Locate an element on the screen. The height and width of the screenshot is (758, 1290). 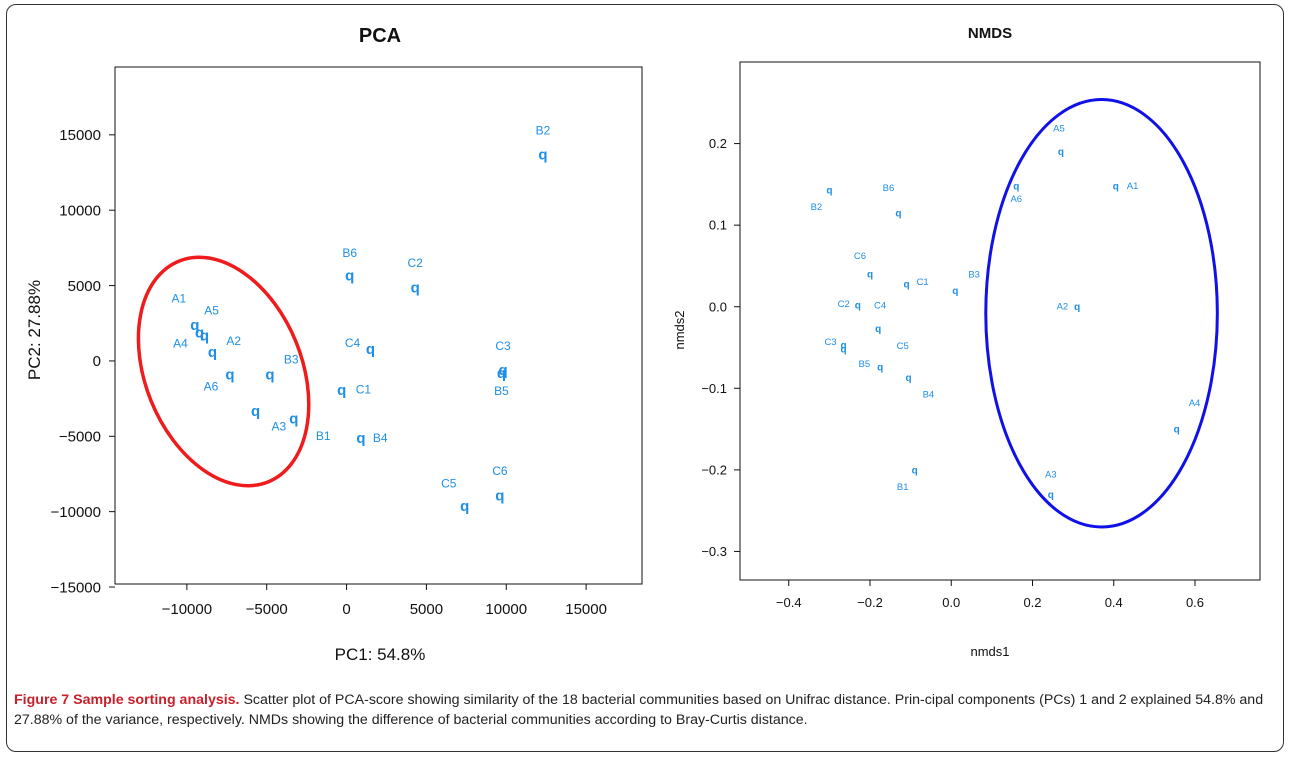
nmds-y-tick-label: −0.1 is located at coordinates (714, 388).